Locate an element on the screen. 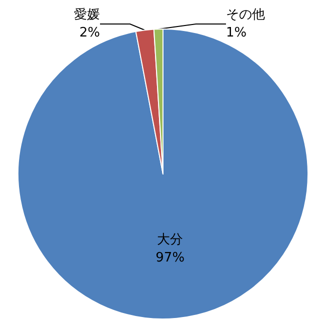  data-label: 1% is located at coordinates (236, 33).